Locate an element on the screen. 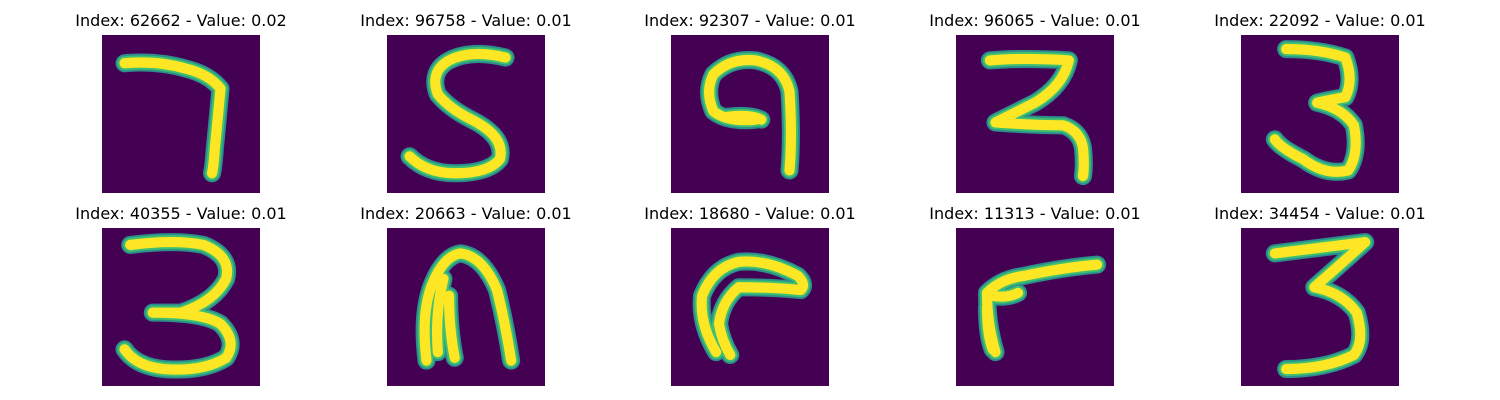 This screenshot has width=1500, height=400. panel-7: Index: 20663 - Value: 0.01 is located at coordinates (466, 289).